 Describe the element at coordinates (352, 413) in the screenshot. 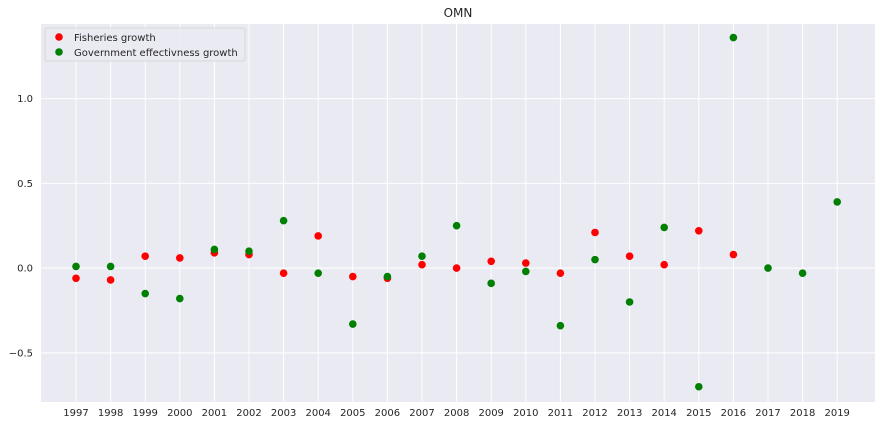

I see `x-tick-label: 2005` at that location.